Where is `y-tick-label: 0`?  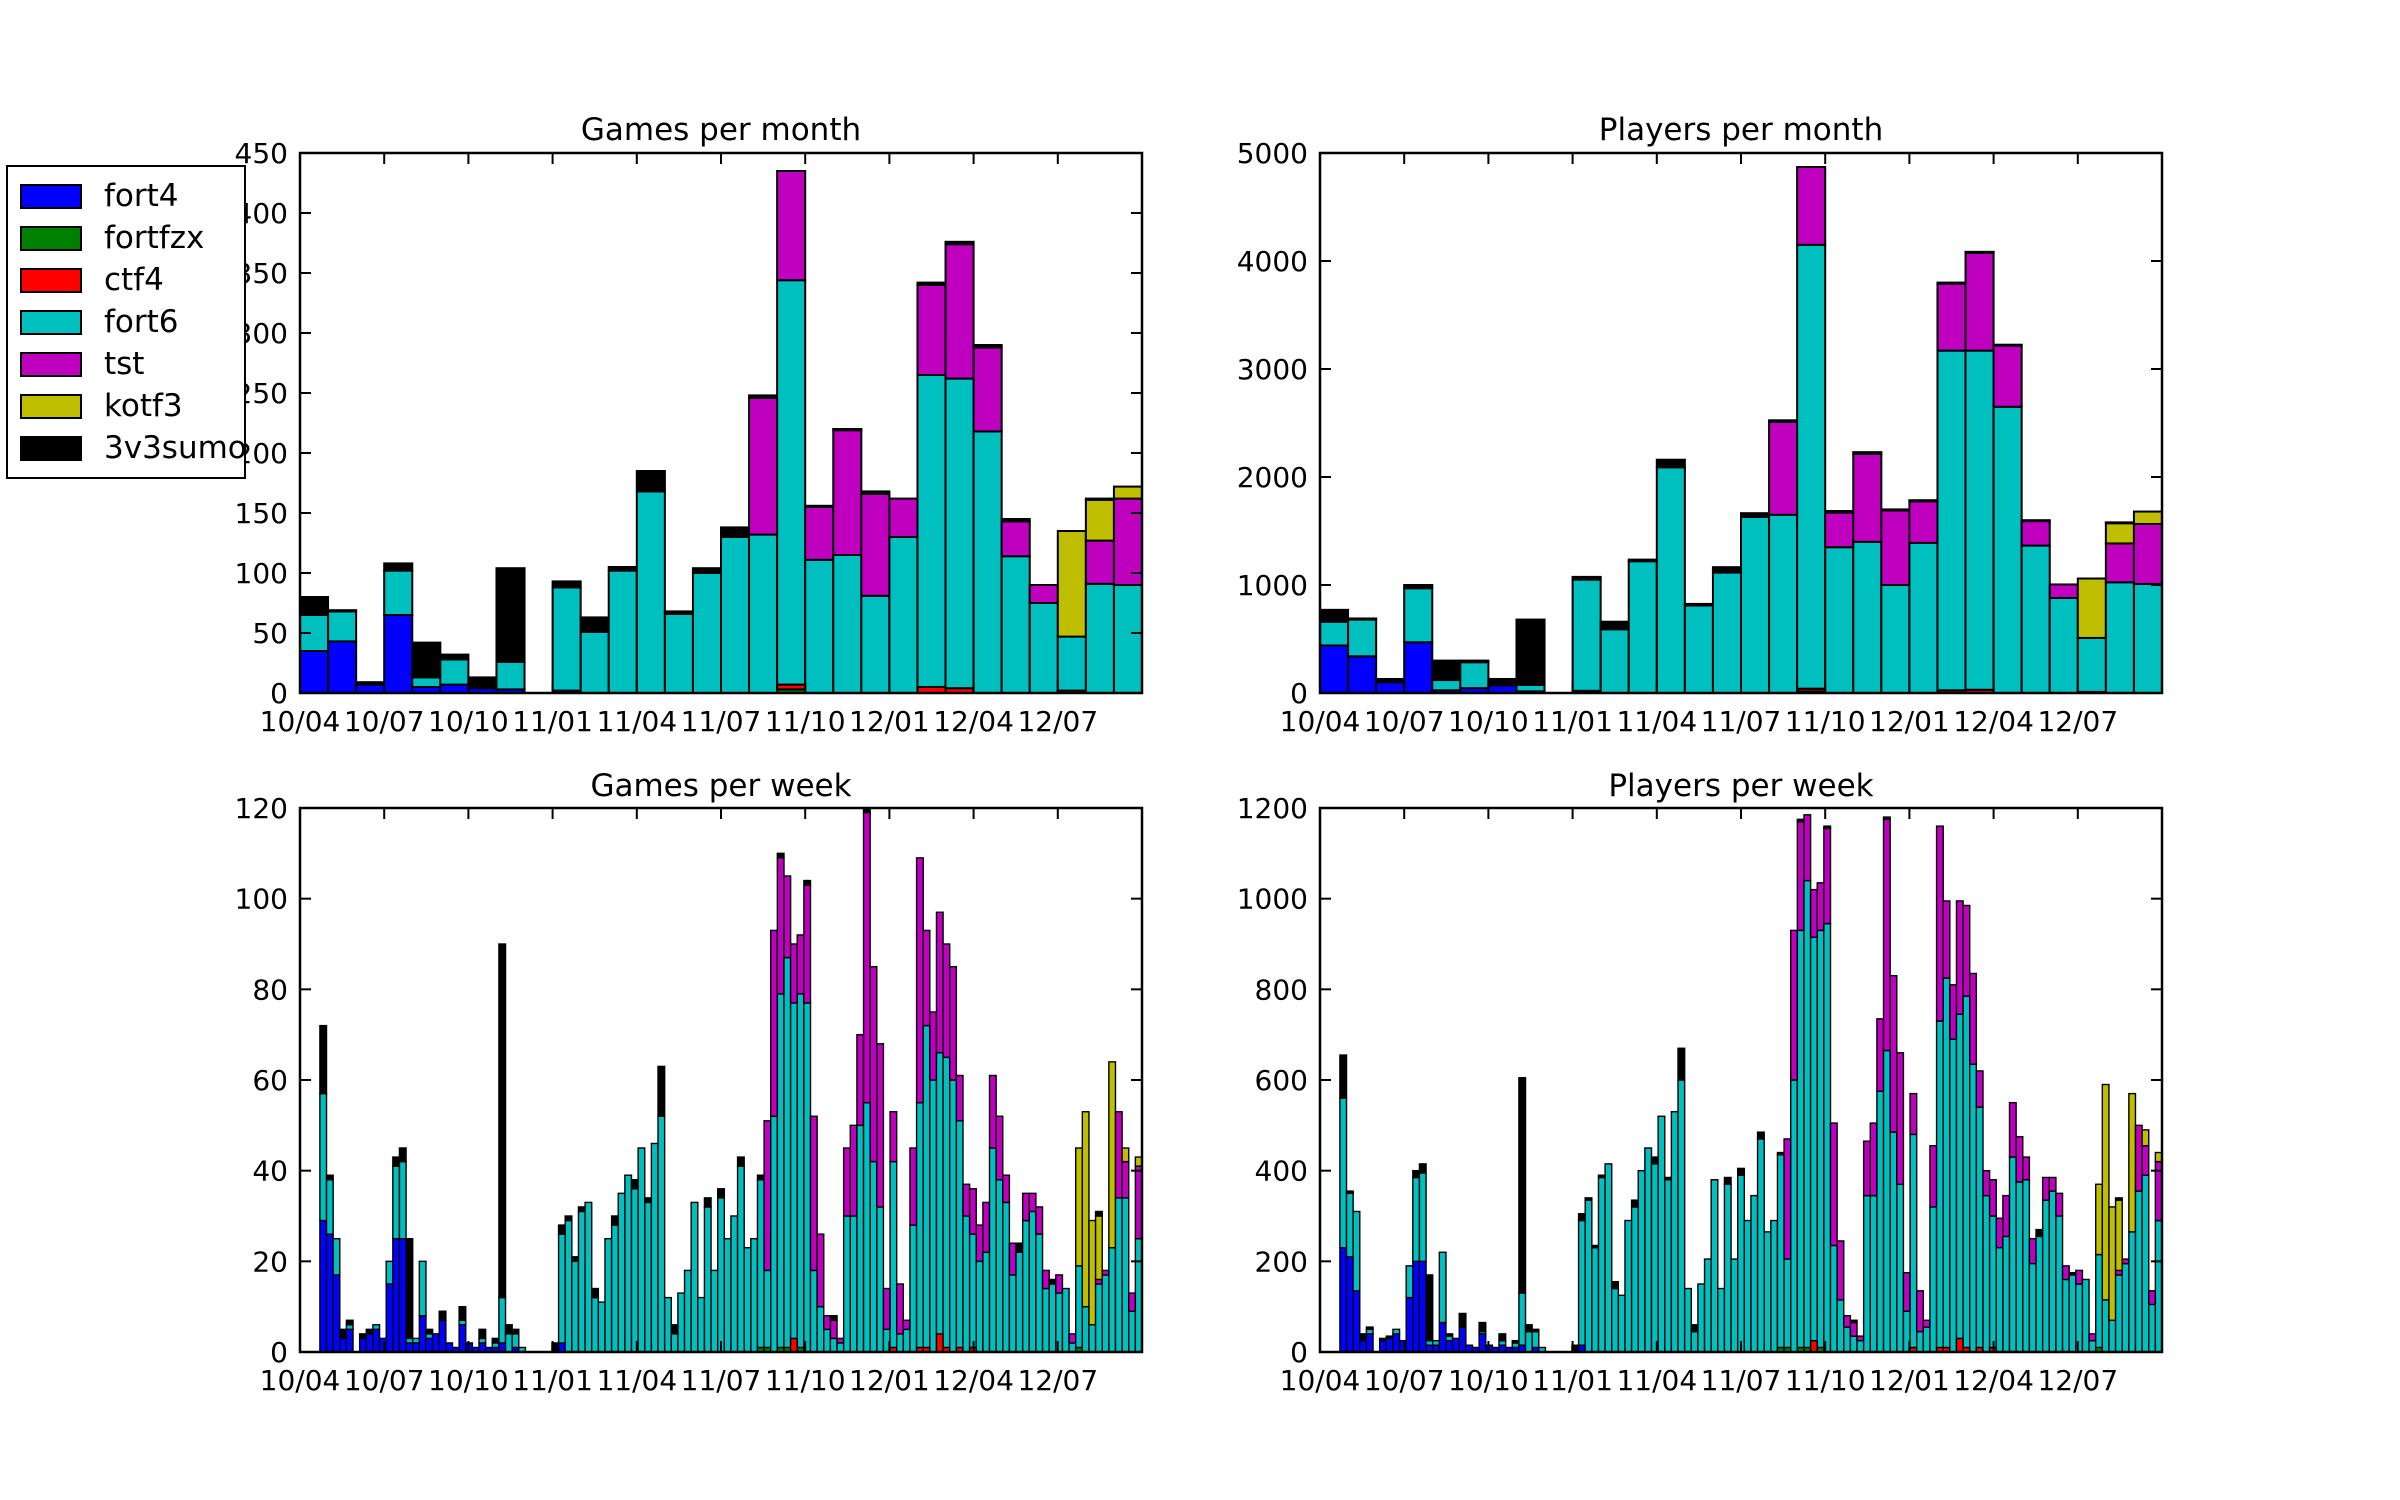 y-tick-label: 0 is located at coordinates (279, 1352).